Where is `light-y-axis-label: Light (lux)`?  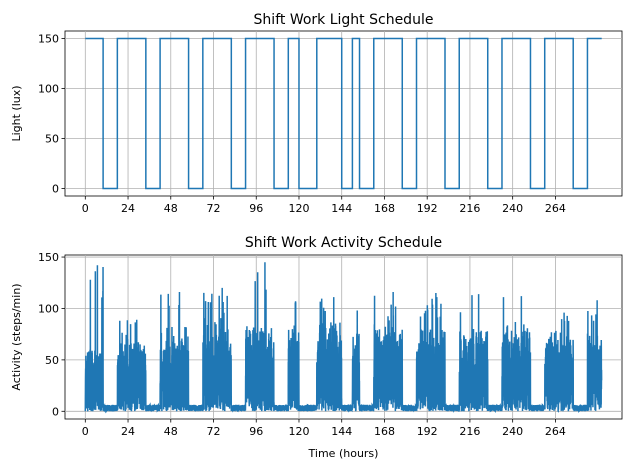 light-y-axis-label: Light (lux) is located at coordinates (16, 113).